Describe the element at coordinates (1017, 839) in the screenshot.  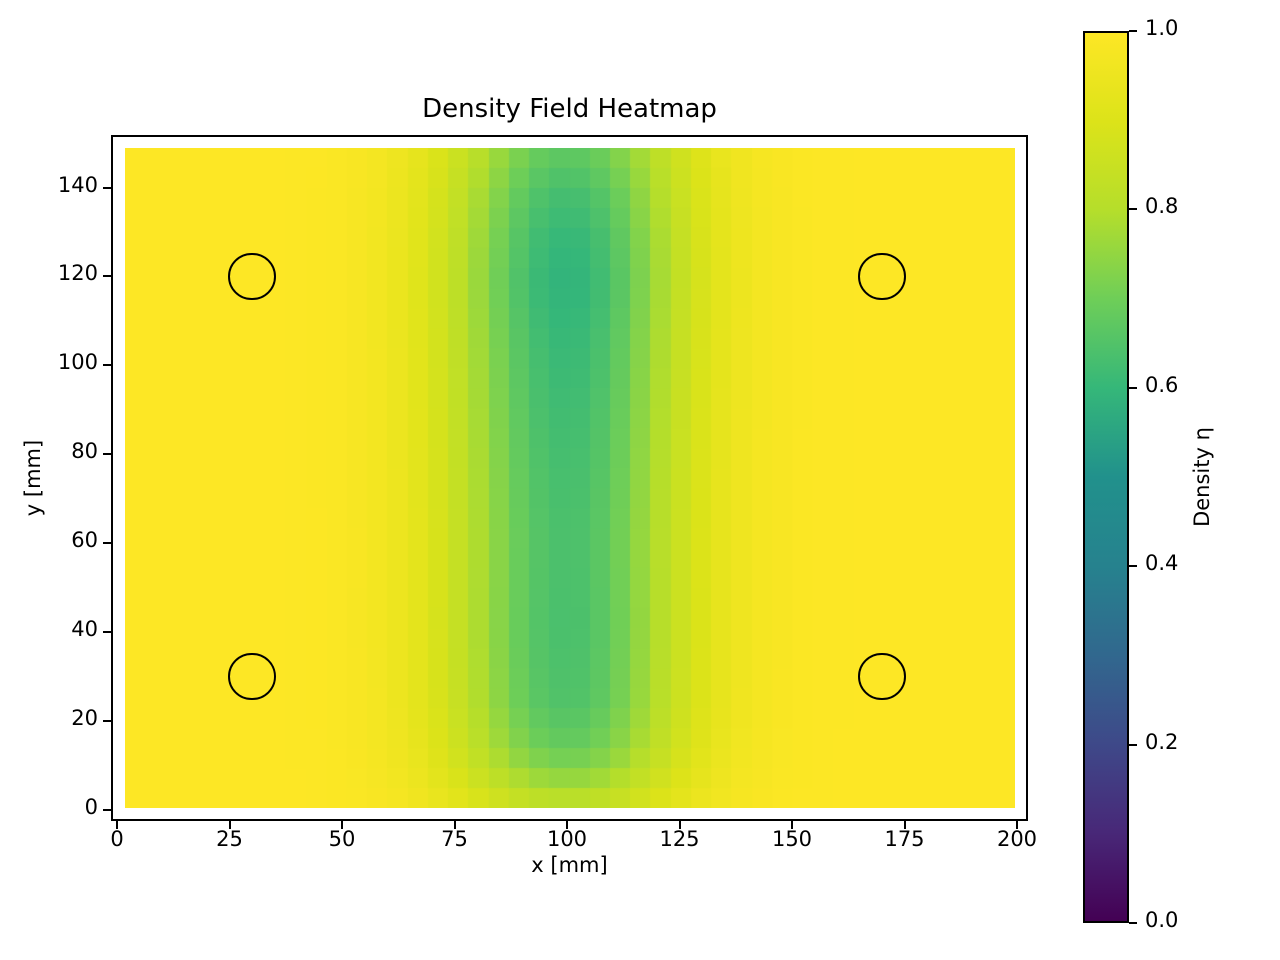
I see `x-tick-label: 200` at that location.